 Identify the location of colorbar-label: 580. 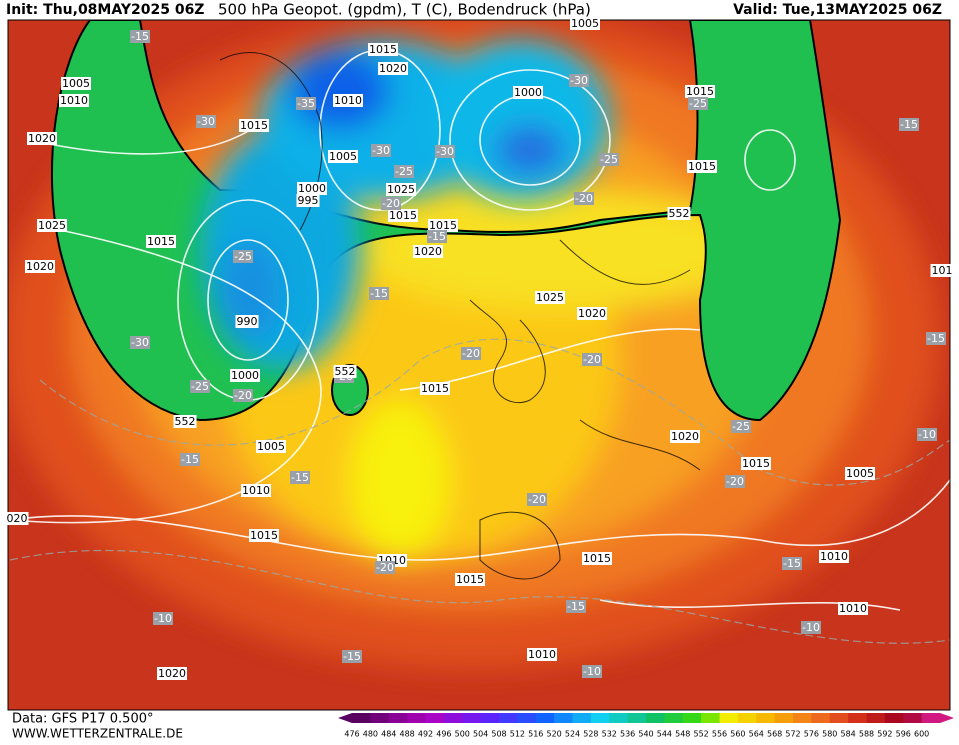
(829, 734).